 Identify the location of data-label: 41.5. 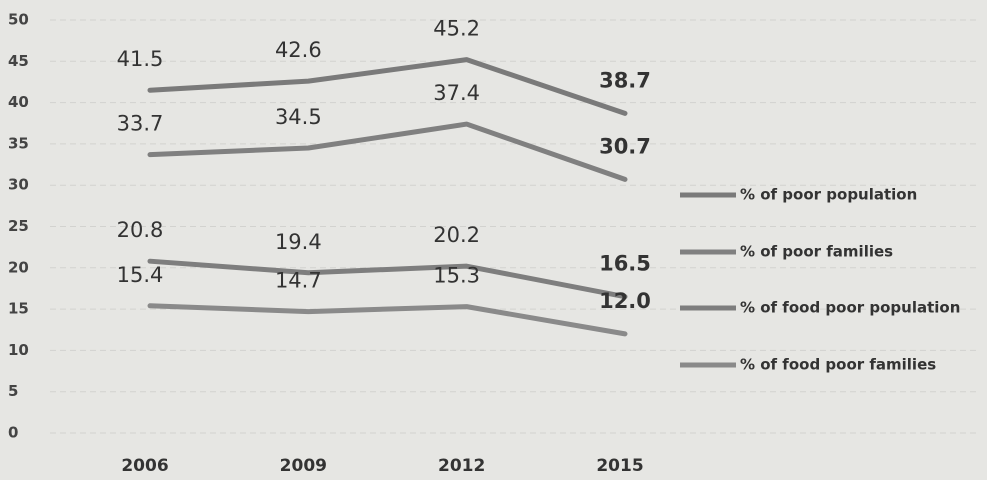
(140, 59).